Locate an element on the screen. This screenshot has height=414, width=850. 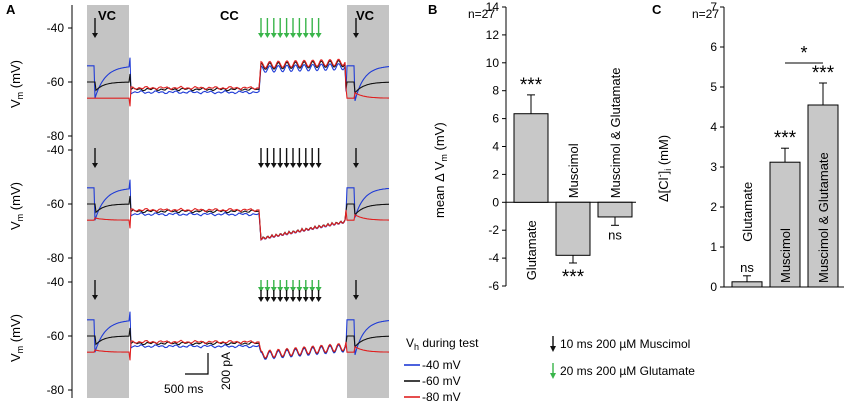
legend-label: -80 mV is located at coordinates (441, 397).